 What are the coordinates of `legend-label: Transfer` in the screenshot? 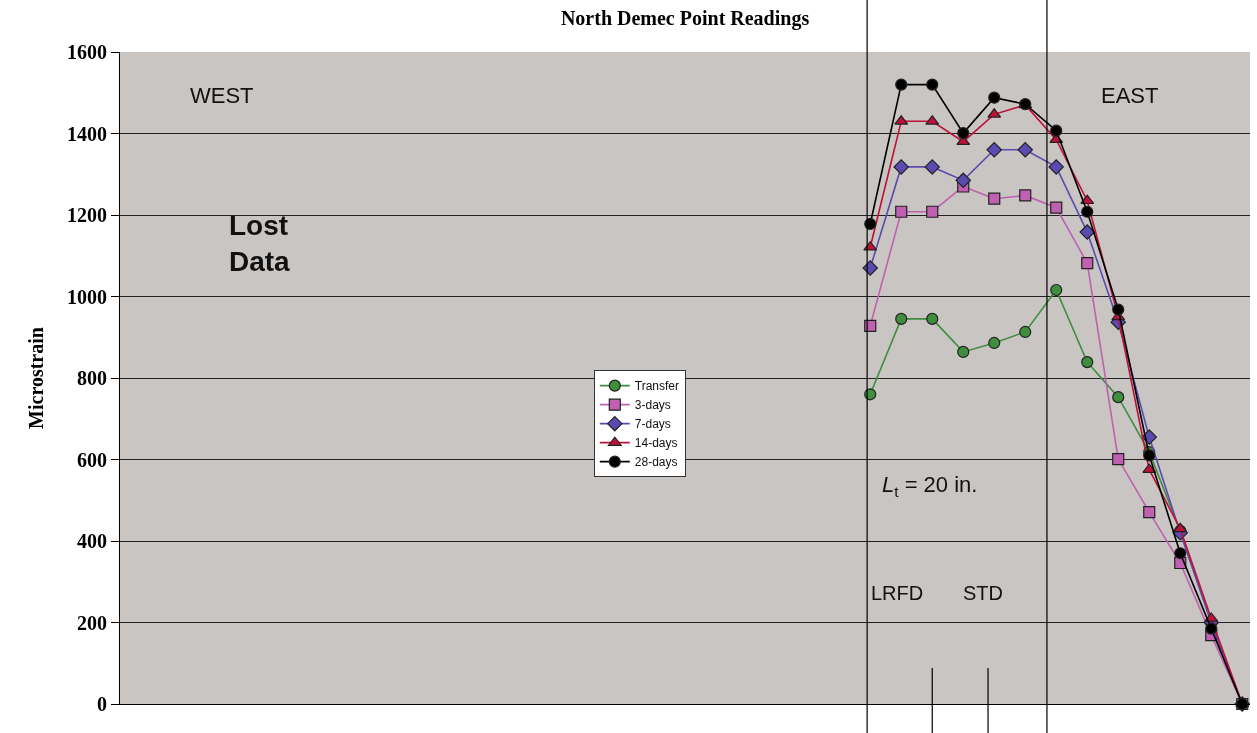 It's located at (657, 386).